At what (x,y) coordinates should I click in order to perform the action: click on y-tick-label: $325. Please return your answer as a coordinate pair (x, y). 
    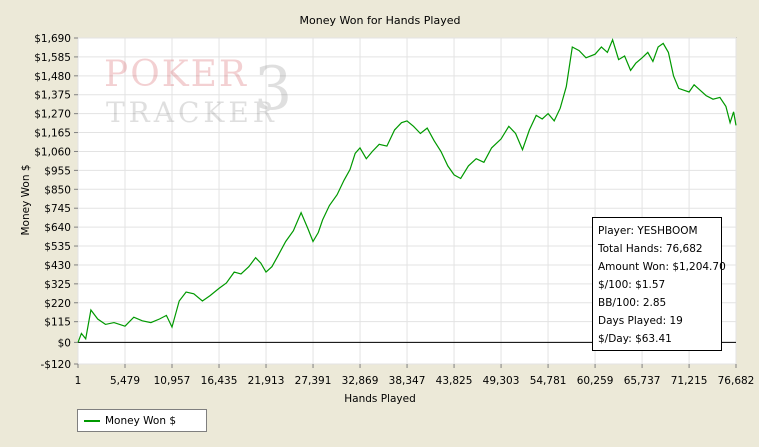
    Looking at the image, I should click on (57, 285).